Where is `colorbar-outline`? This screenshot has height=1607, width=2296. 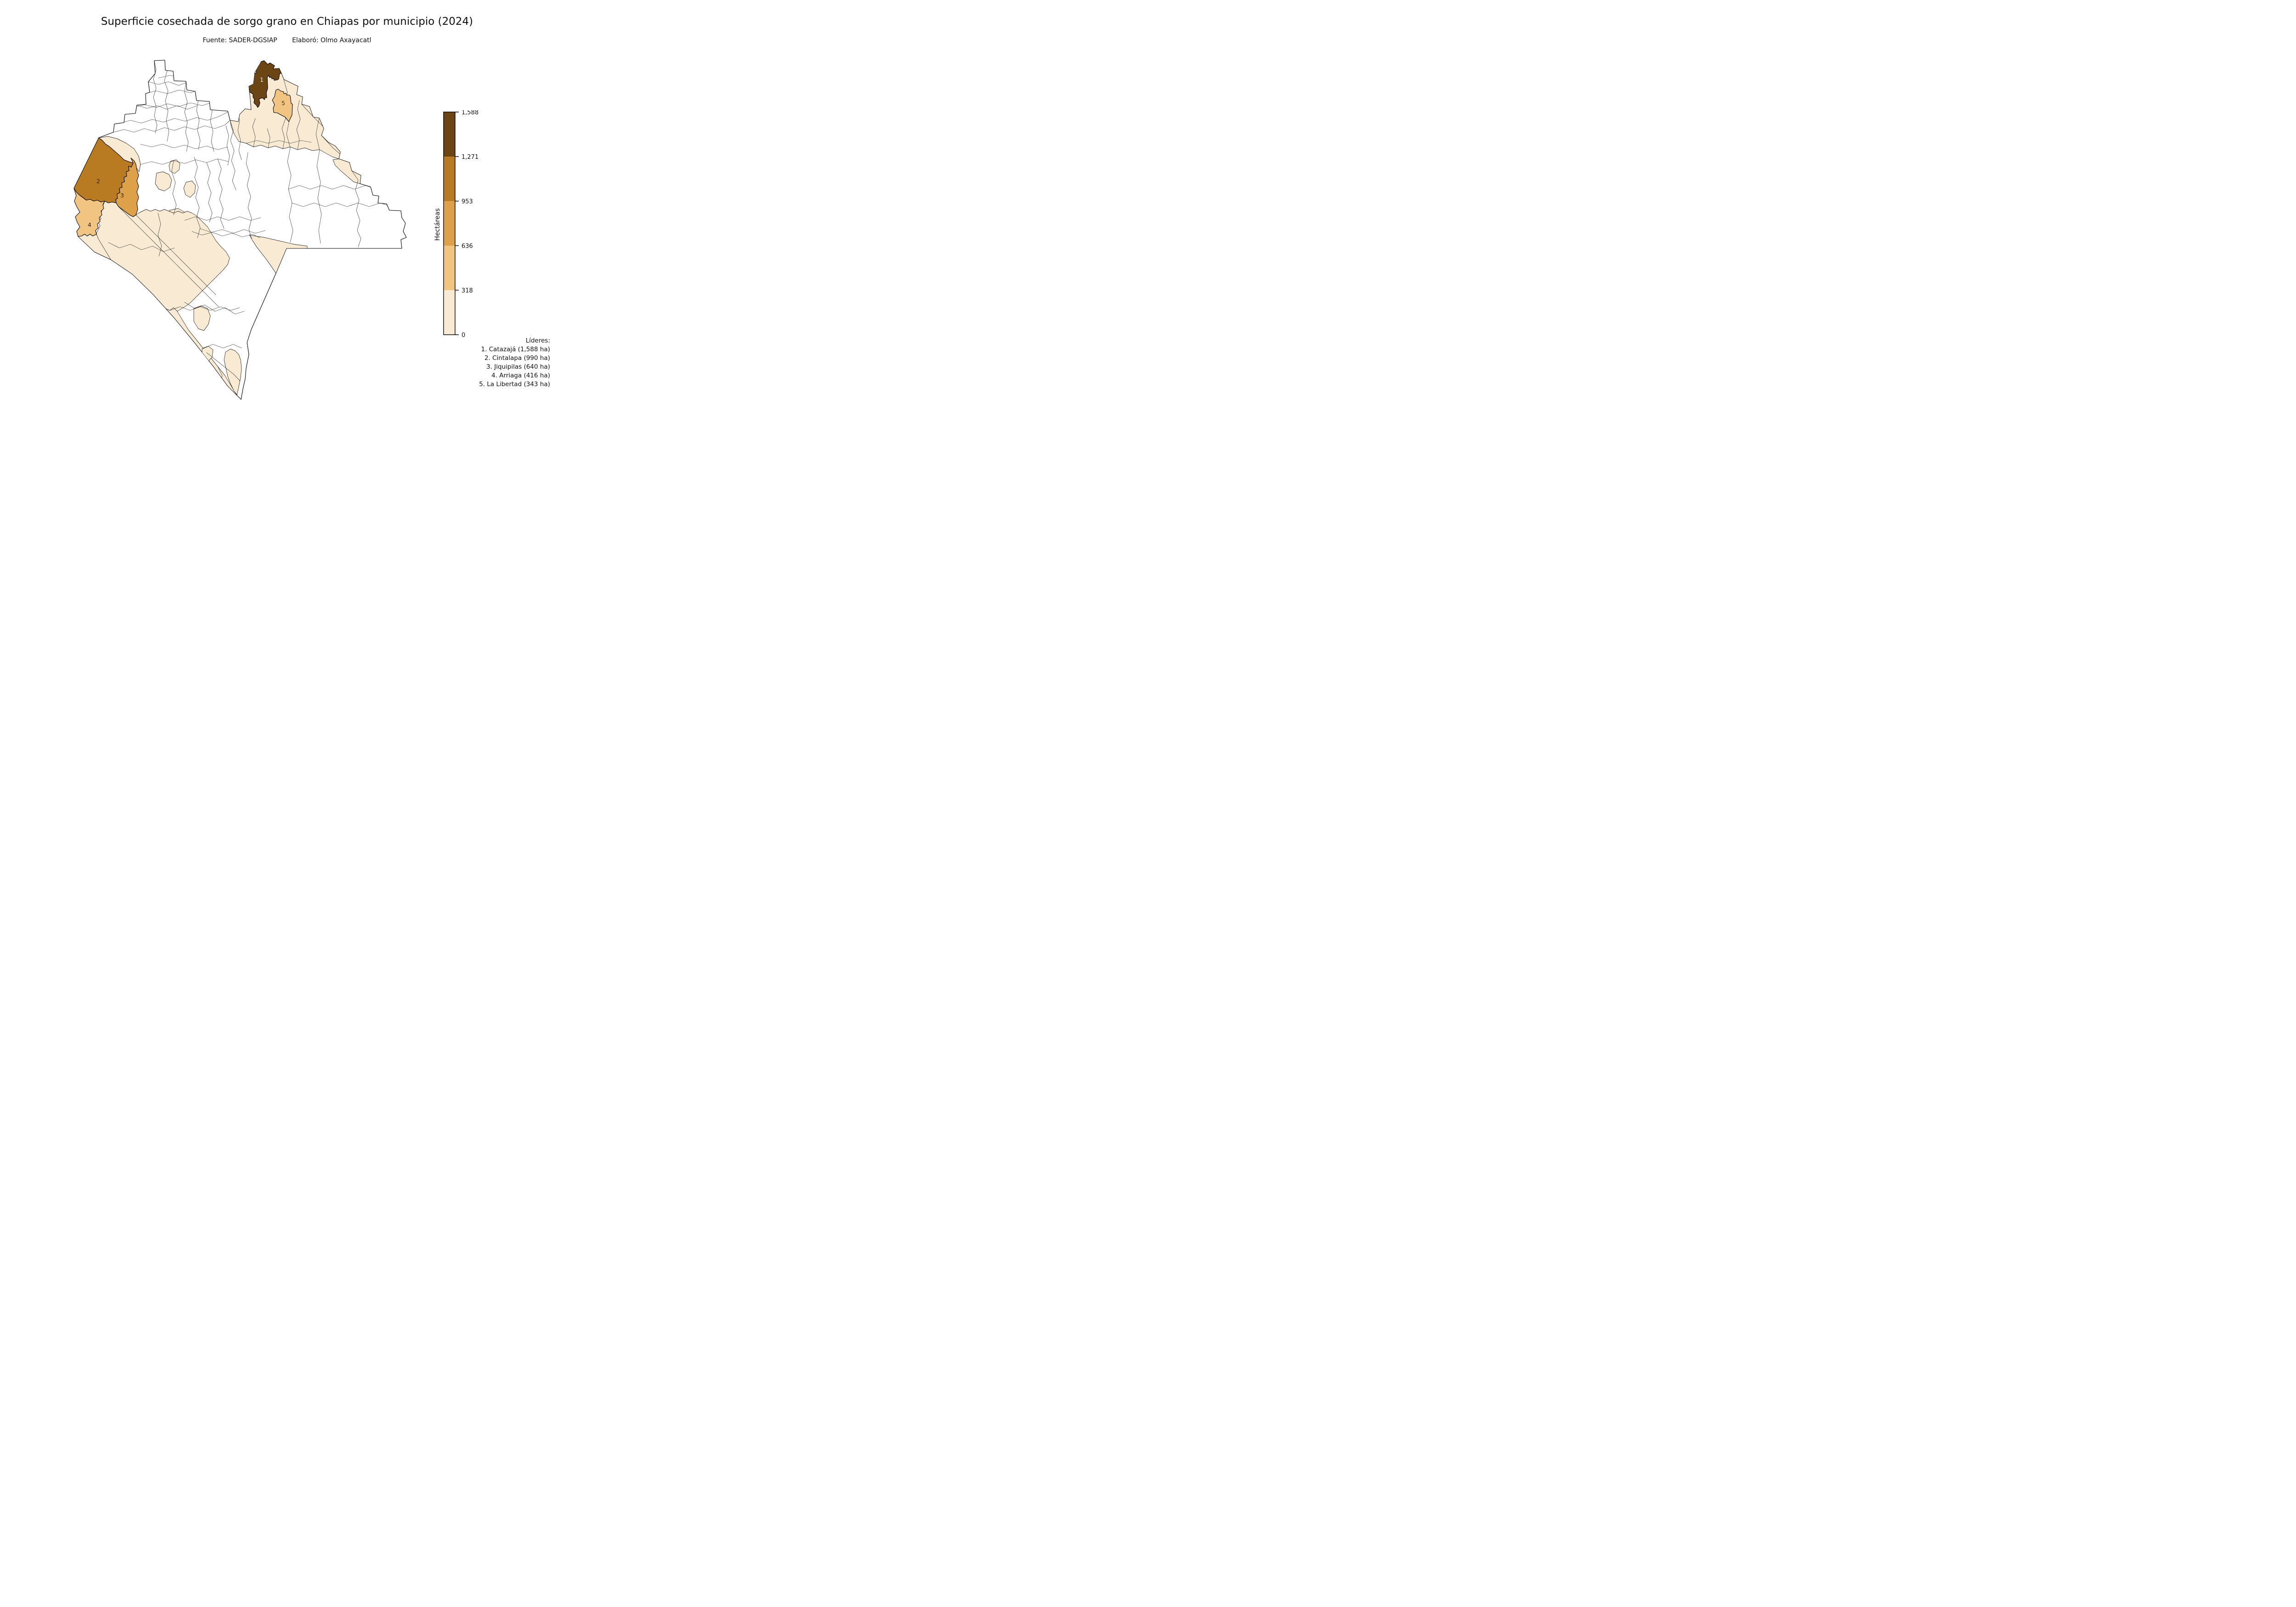 colorbar-outline is located at coordinates (449, 223).